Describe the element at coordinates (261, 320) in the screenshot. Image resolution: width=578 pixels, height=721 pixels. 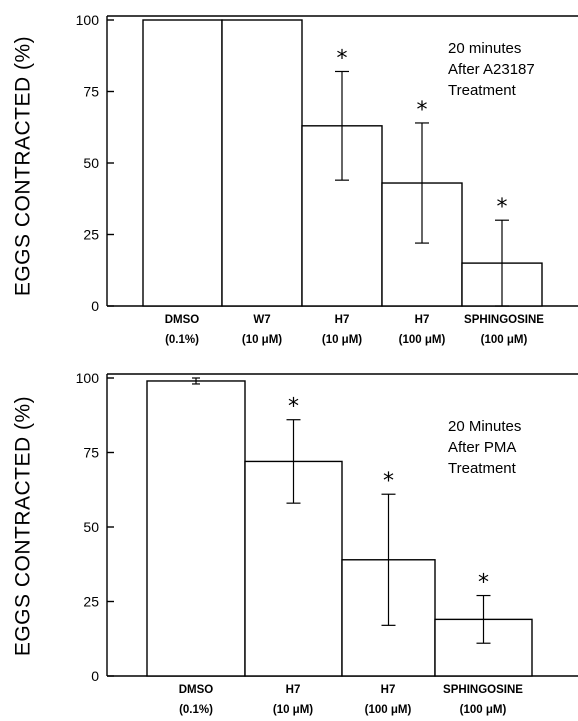
I see `x-category-label: W7` at that location.